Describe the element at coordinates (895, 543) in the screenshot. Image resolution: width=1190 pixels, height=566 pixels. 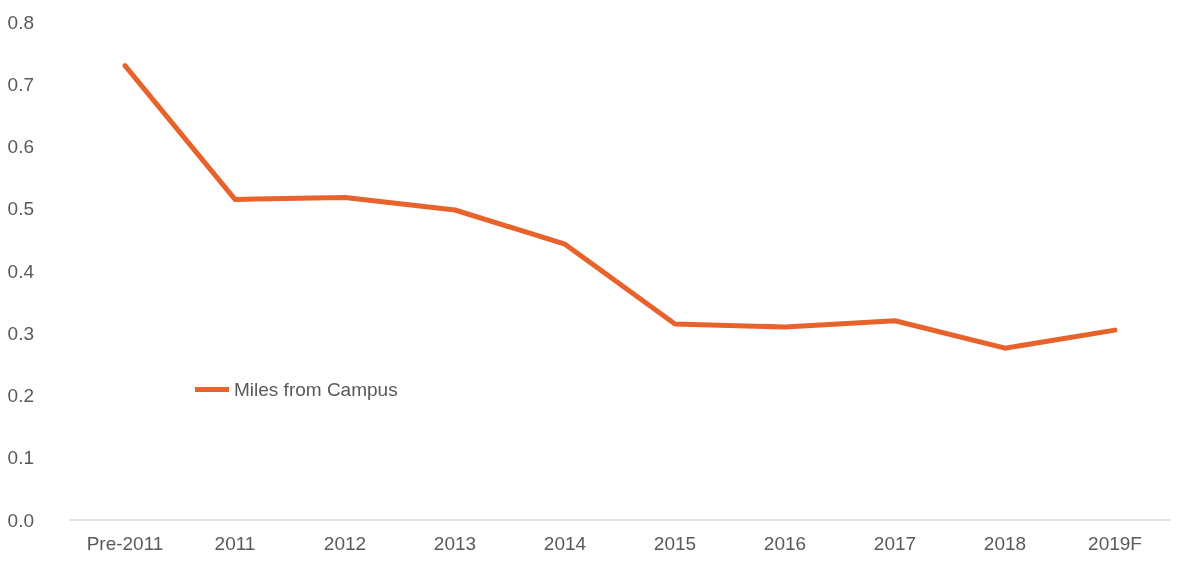
I see `x-tick-label: 2017` at that location.